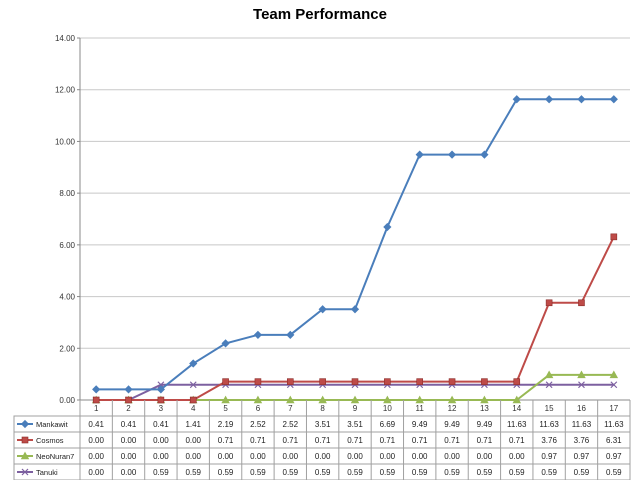 This screenshot has height=480, width=640. I want to click on legend-label: Cosmos, so click(50, 440).